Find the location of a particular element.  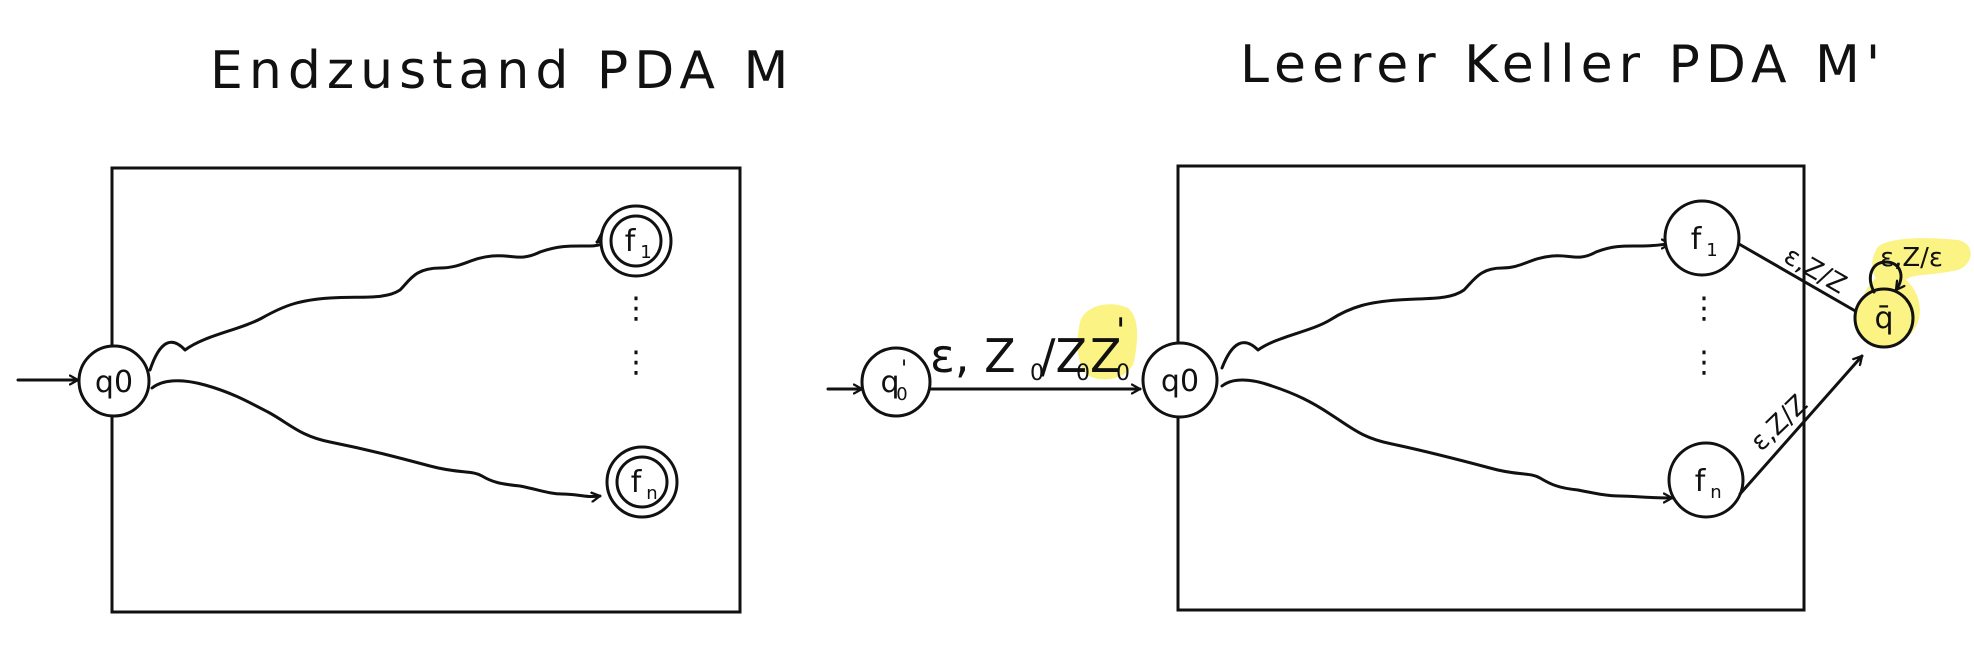

left-accept-state-f1: f 1 is located at coordinates (636, 241).